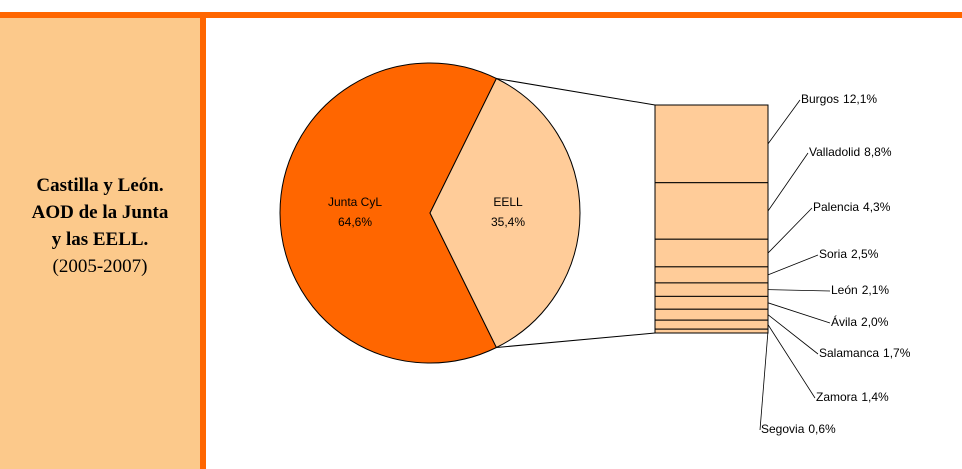  What do you see at coordinates (355, 222) in the screenshot?
I see `slice-value-label: 64,6%` at bounding box center [355, 222].